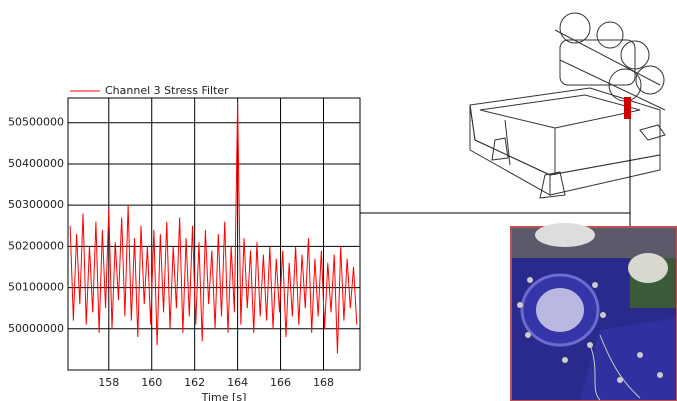 The width and height of the screenshot is (677, 401). Describe the element at coordinates (627, 108) in the screenshot. I see `sensor-marker` at that location.